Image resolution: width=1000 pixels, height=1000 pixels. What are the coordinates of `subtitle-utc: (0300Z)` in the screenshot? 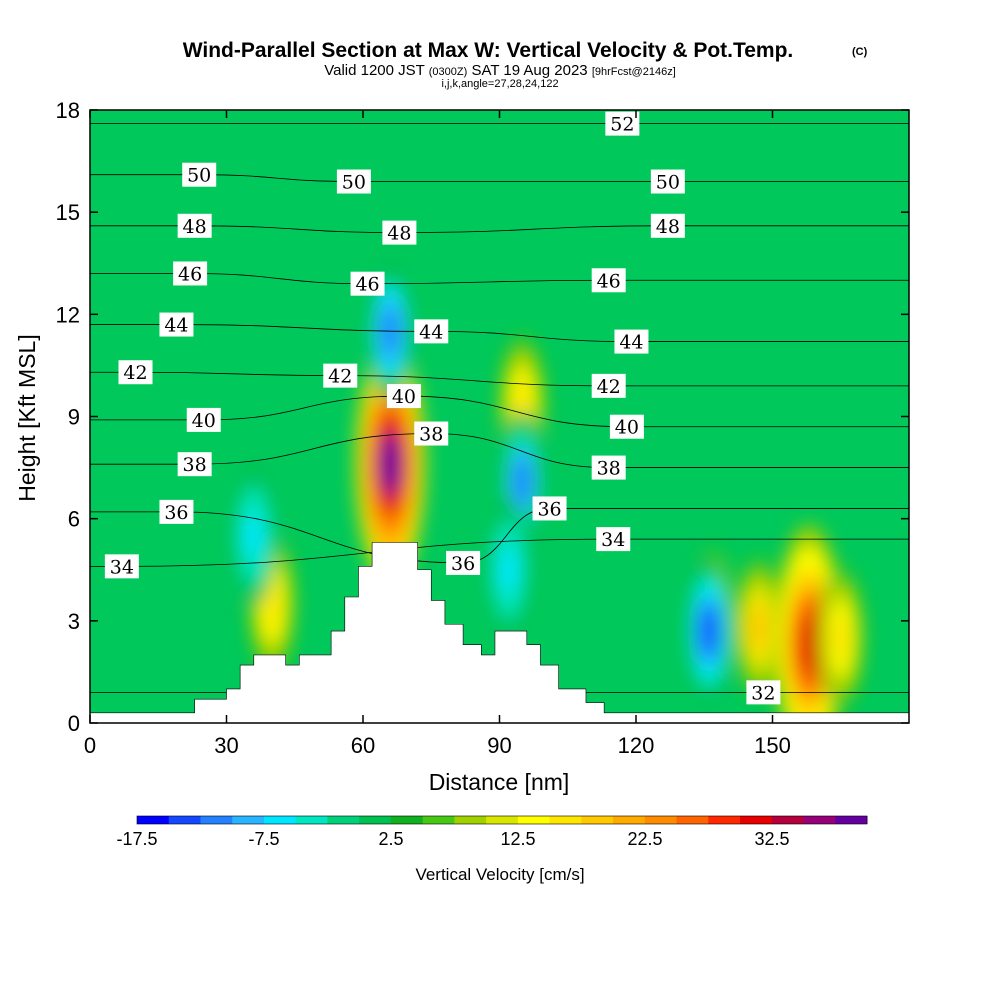 It's located at (448, 72).